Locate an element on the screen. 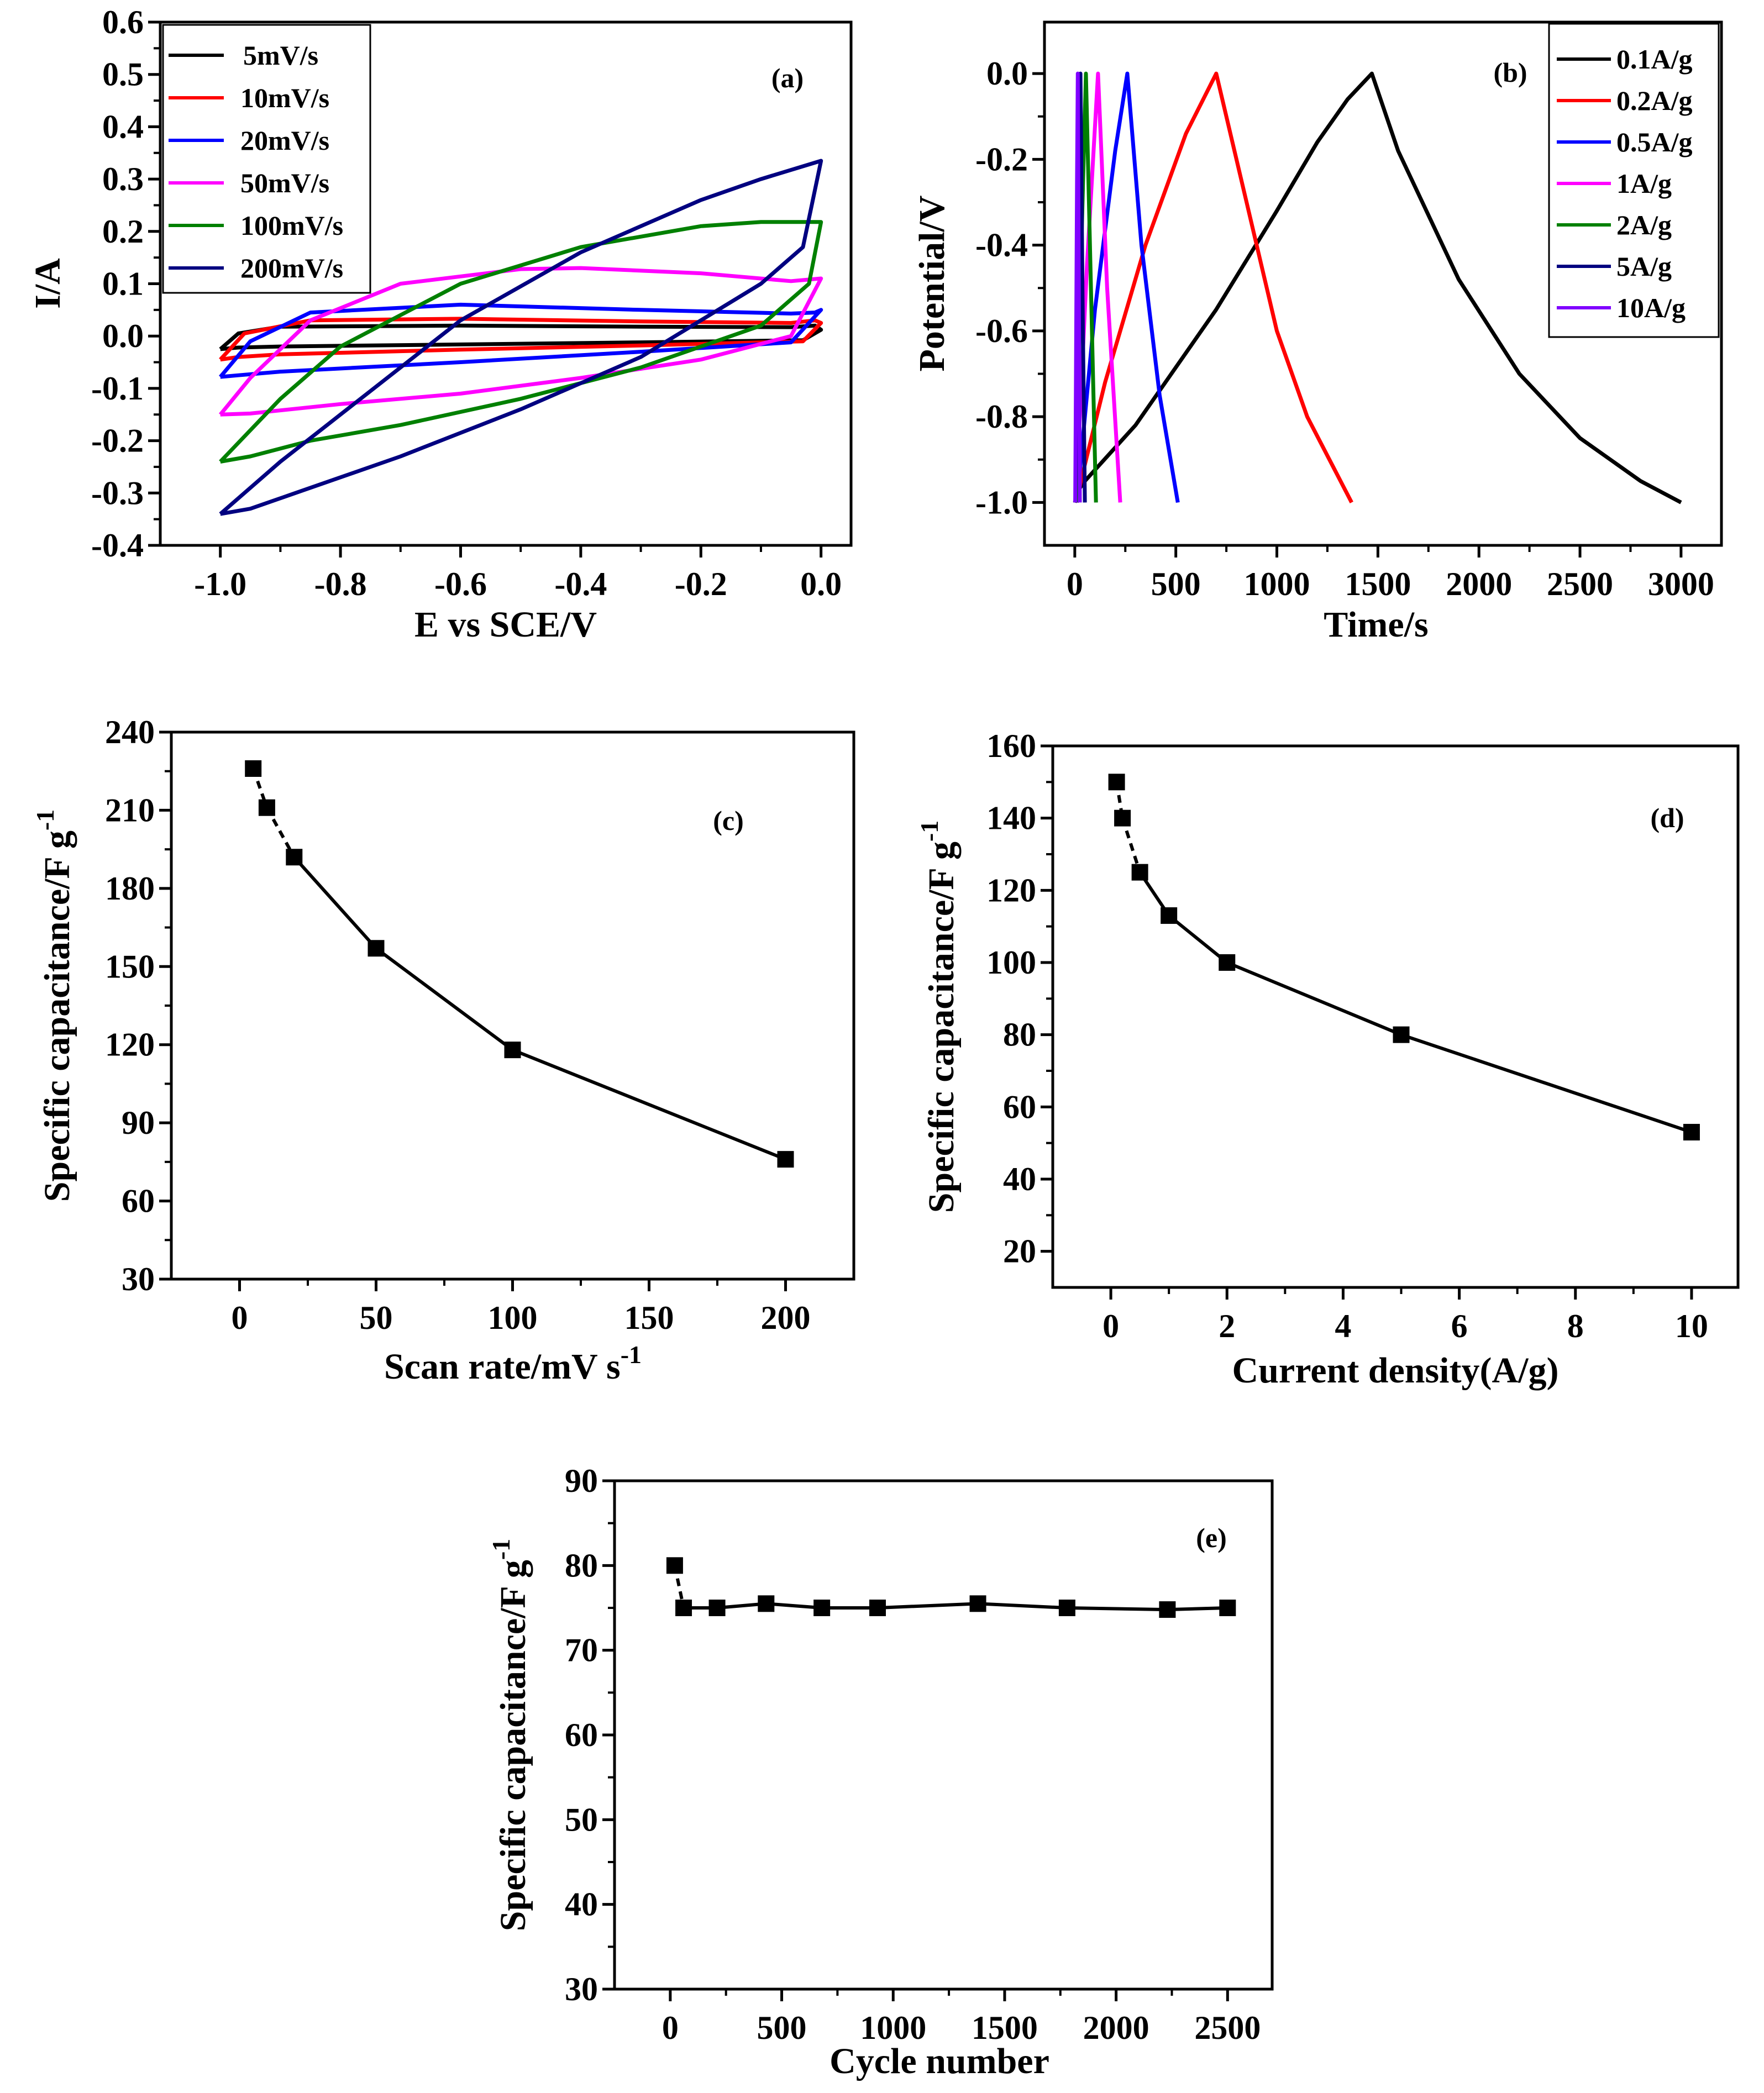 This screenshot has height=2093, width=1764. legend-entry-1ag: 1A/g is located at coordinates (1614, 183).